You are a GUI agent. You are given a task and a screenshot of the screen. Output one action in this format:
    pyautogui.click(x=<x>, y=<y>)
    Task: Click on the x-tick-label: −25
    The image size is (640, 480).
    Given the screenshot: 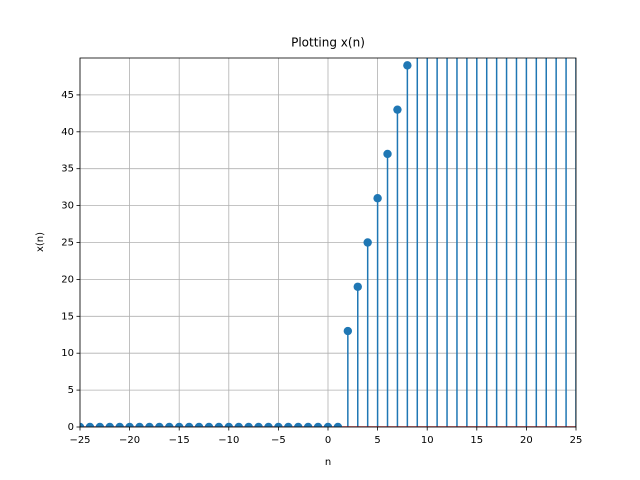 What is the action you would take?
    pyautogui.click(x=79, y=440)
    